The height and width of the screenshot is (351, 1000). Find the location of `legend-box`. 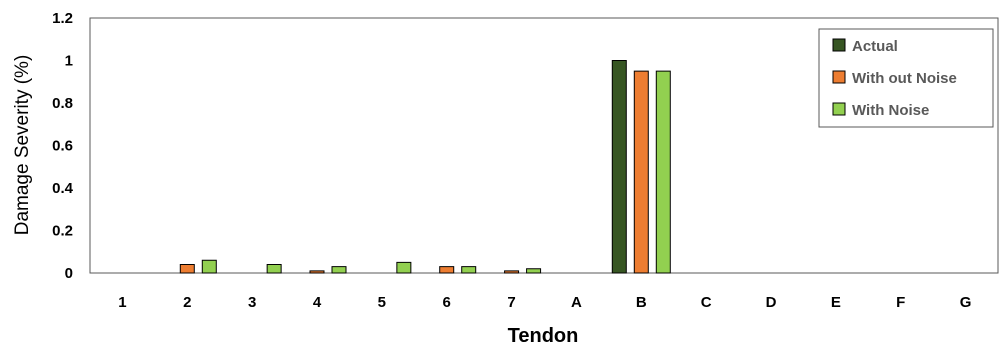

legend-box is located at coordinates (906, 78).